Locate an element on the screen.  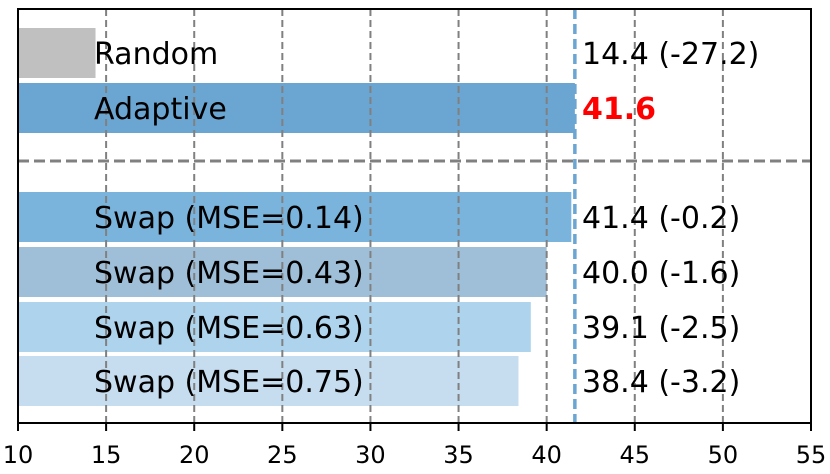
value-label: 38.4 (-3.2) is located at coordinates (661, 382).